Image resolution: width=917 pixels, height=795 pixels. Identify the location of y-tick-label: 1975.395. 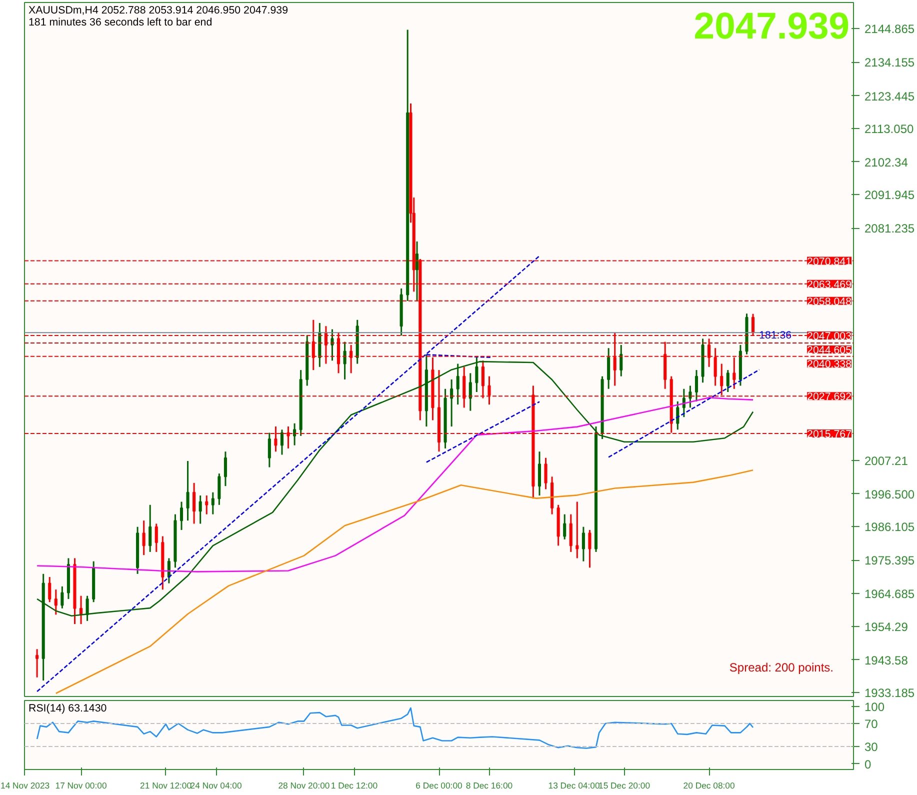
(889, 561).